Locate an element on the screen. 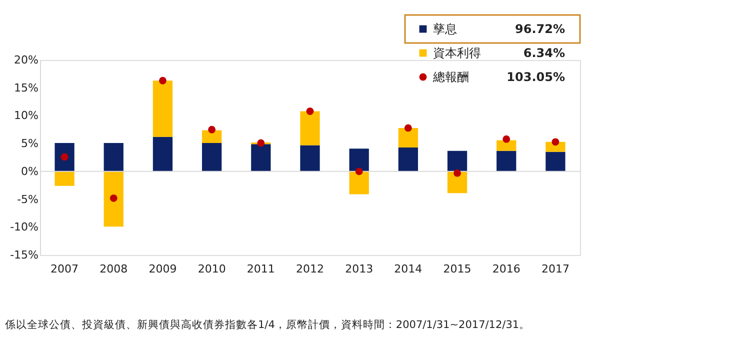 The width and height of the screenshot is (754, 340). y-tick-label: 15% is located at coordinates (26, 87).